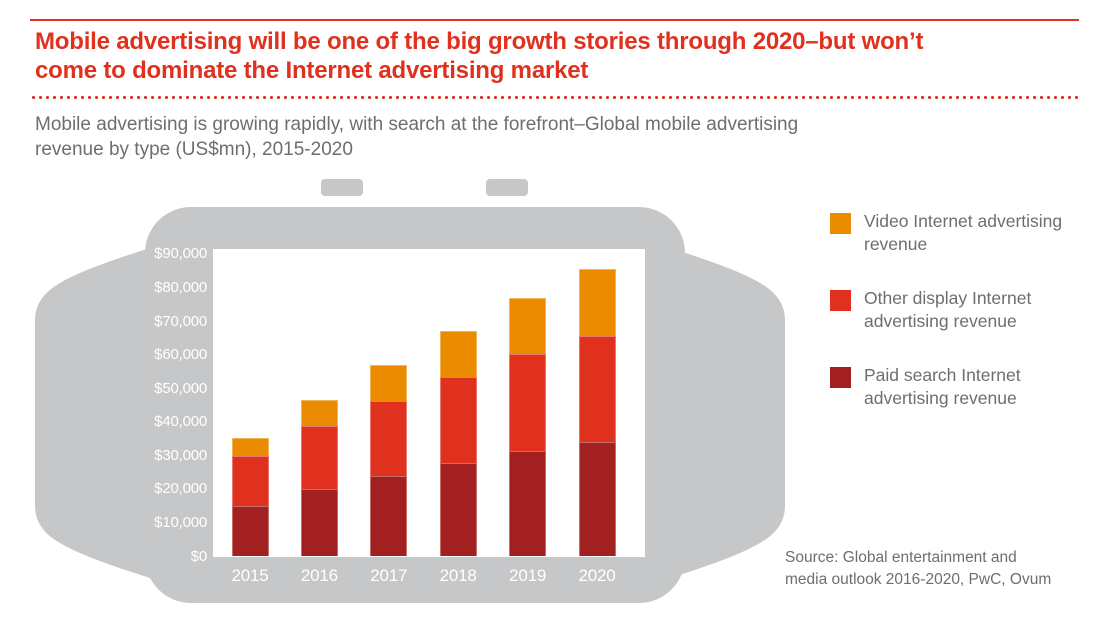  I want to click on y-tick-60000: $60,000, so click(180, 355).